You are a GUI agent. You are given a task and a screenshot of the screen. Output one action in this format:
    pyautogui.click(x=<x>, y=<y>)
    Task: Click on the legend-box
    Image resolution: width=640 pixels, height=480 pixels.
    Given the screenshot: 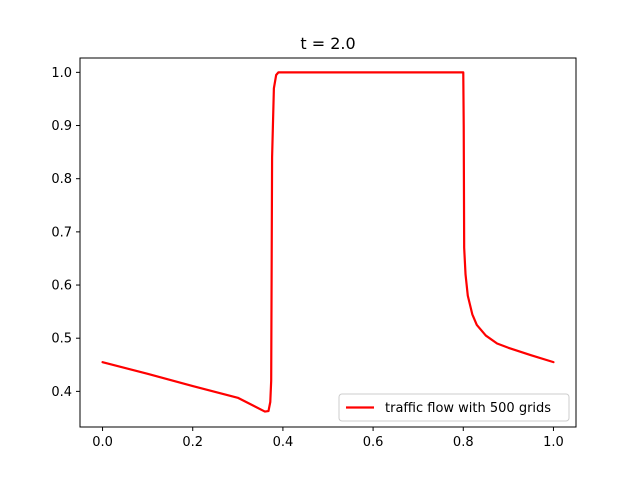 What is the action you would take?
    pyautogui.click(x=454, y=407)
    